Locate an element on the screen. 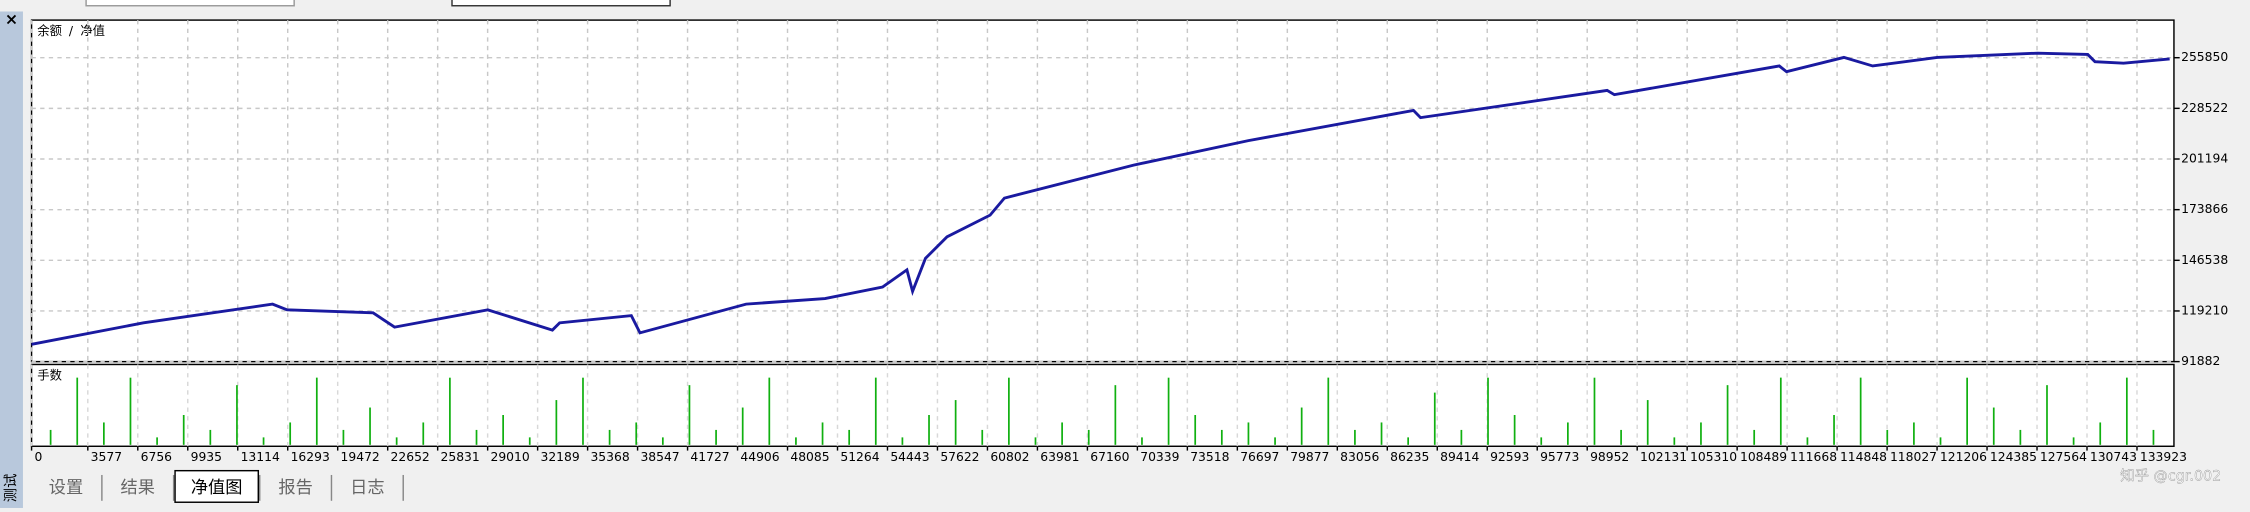 The image size is (2250, 512). x-tick-label: 133923 is located at coordinates (2163, 457).